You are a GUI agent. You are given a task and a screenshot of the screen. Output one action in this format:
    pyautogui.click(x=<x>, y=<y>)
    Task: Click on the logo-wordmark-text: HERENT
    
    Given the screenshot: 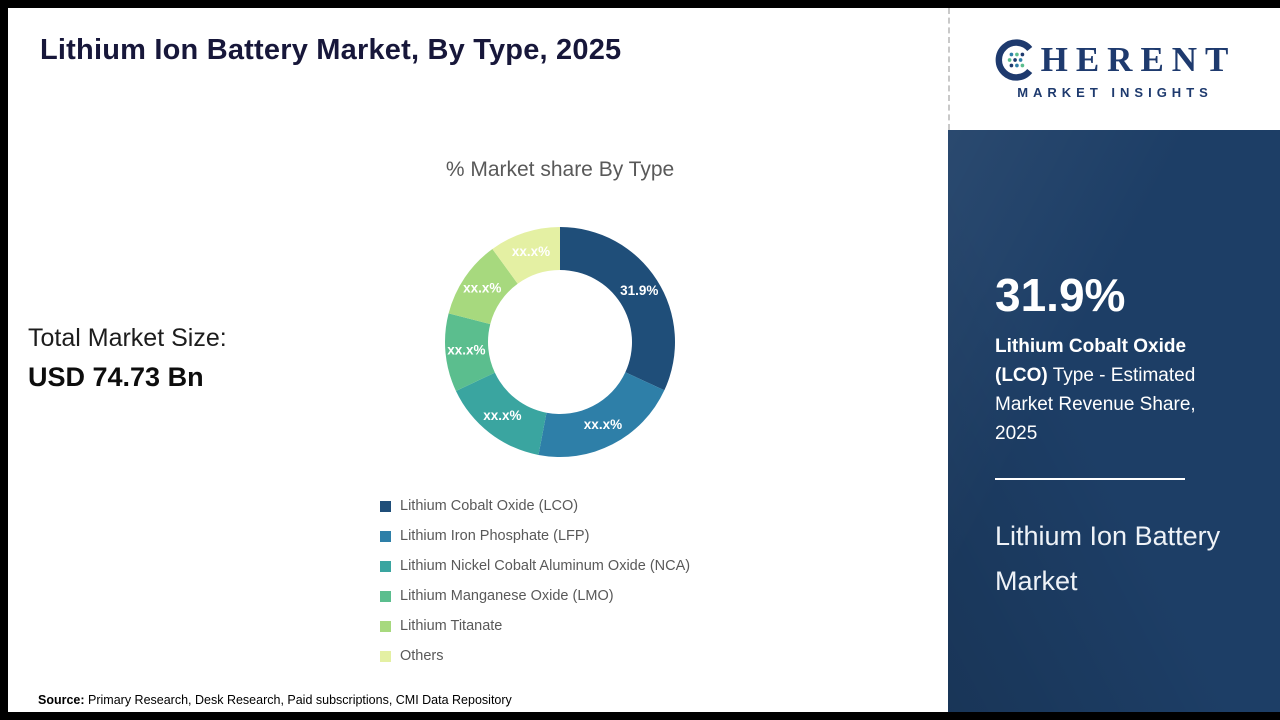 What is the action you would take?
    pyautogui.click(x=1138, y=59)
    